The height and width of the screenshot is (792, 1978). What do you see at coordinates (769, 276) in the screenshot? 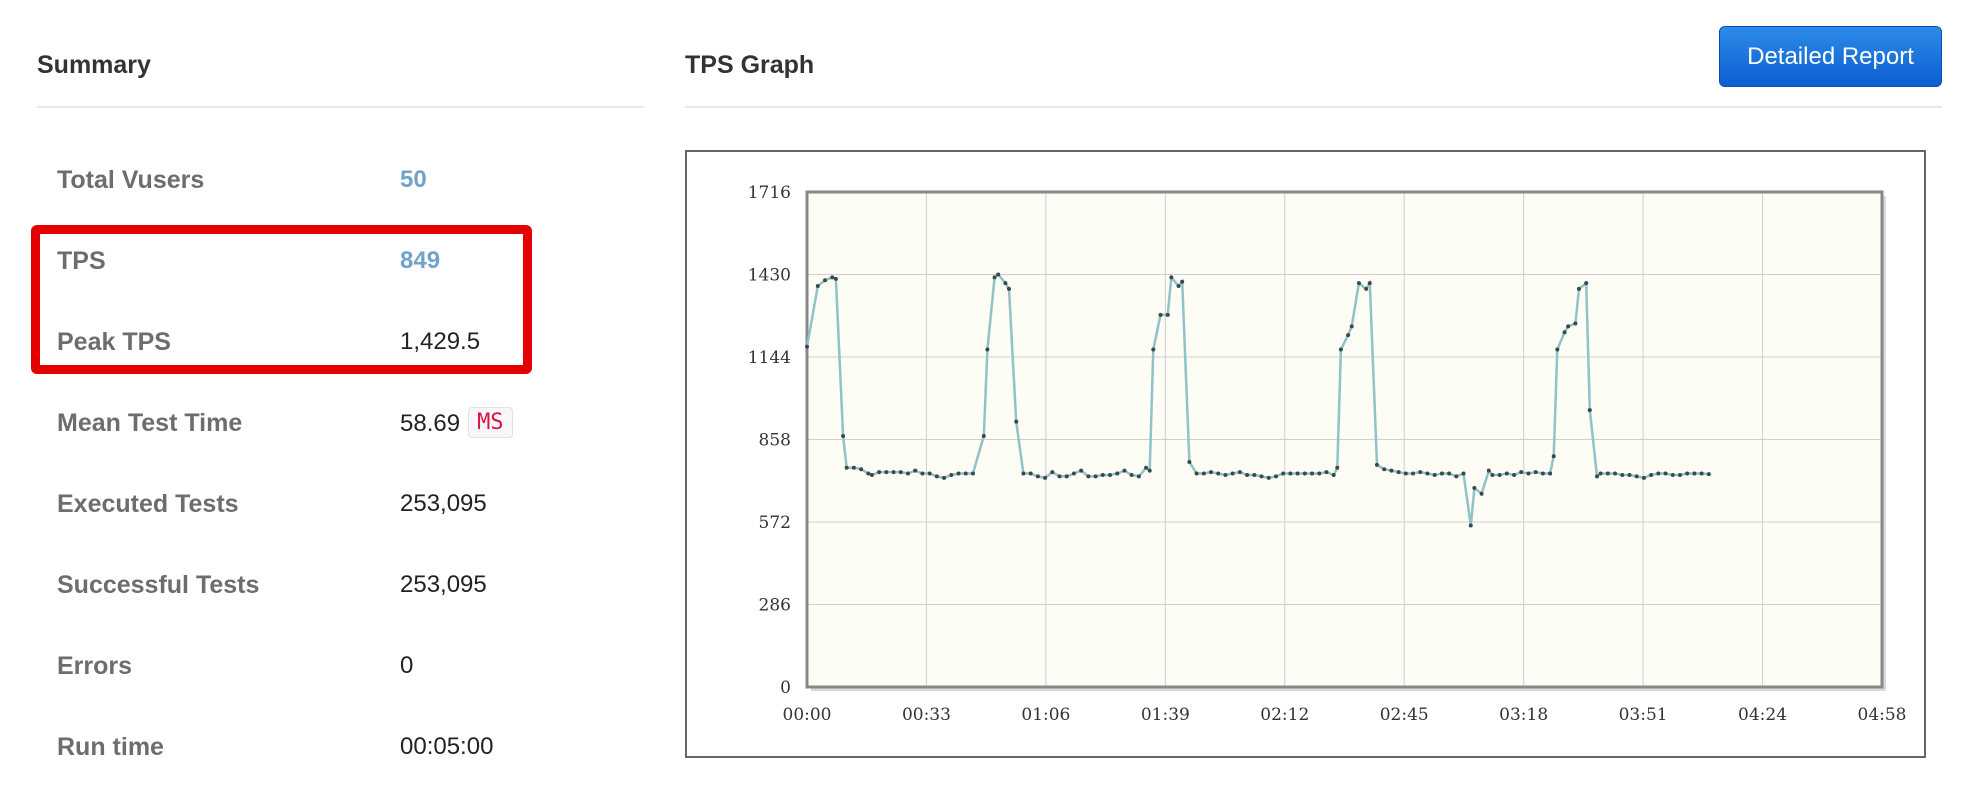
I see `y-tick-label: 1430` at bounding box center [769, 276].